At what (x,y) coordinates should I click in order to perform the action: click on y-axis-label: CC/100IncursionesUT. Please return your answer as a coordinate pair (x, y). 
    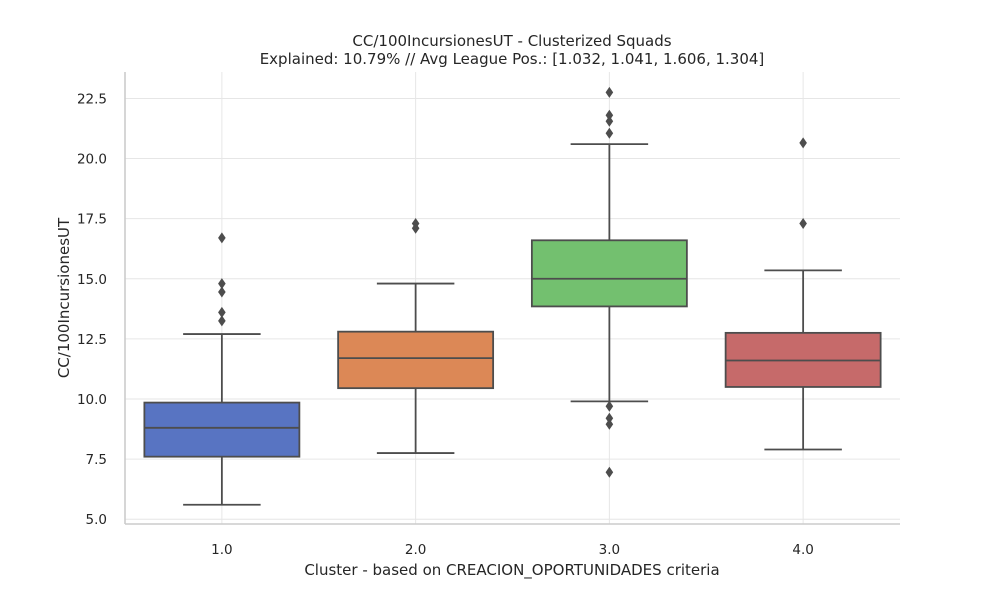
    Looking at the image, I should click on (64, 297).